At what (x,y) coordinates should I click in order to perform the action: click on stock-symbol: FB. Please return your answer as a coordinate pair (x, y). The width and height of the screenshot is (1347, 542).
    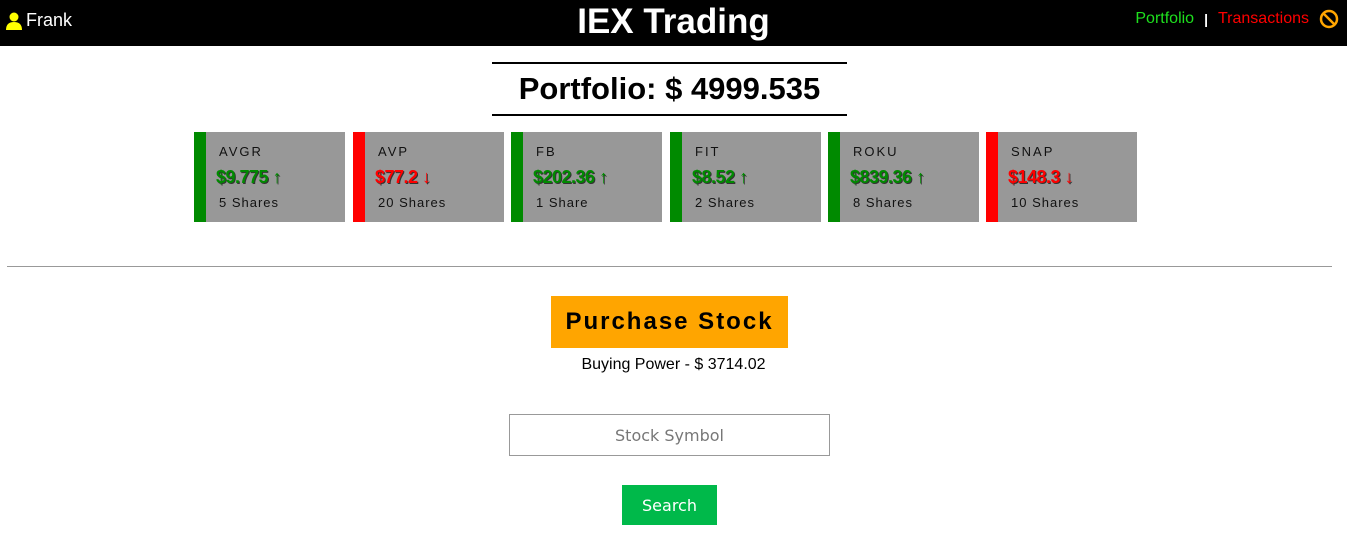
    Looking at the image, I should click on (546, 151).